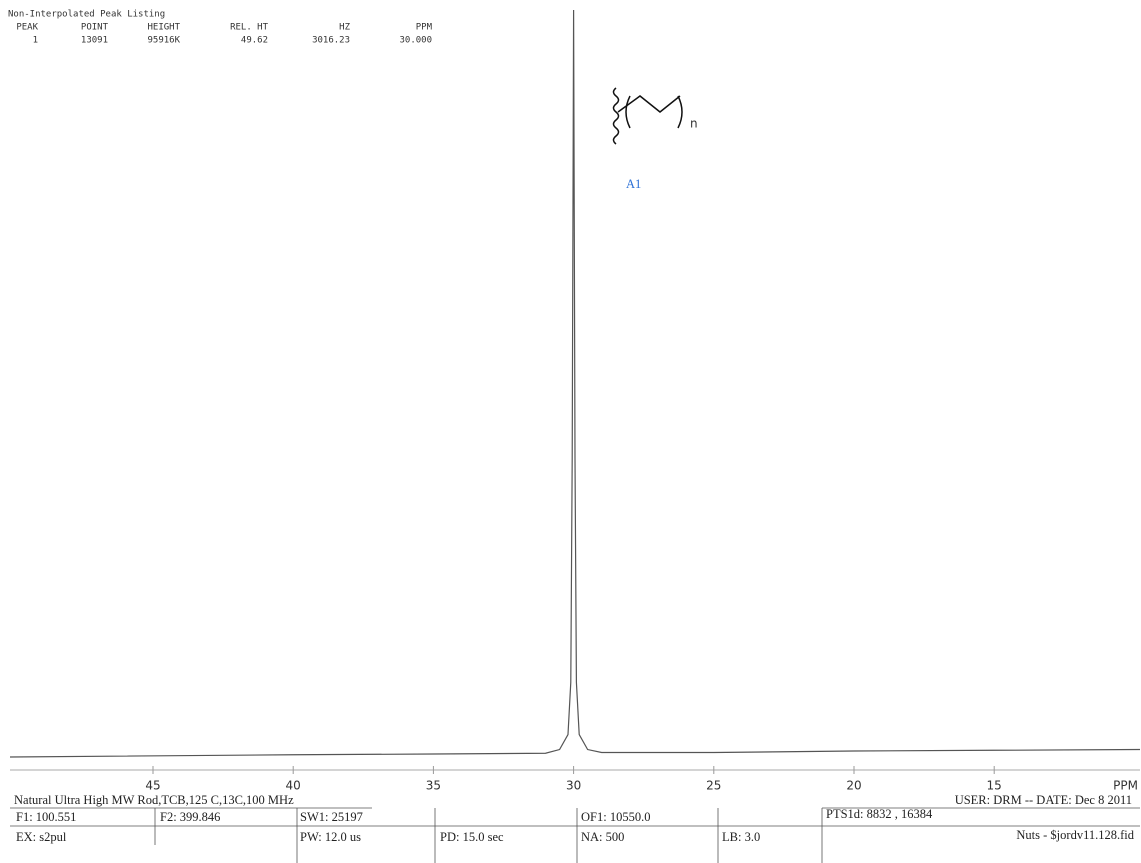  I want to click on param: PD: 15.0 sec, so click(472, 837).